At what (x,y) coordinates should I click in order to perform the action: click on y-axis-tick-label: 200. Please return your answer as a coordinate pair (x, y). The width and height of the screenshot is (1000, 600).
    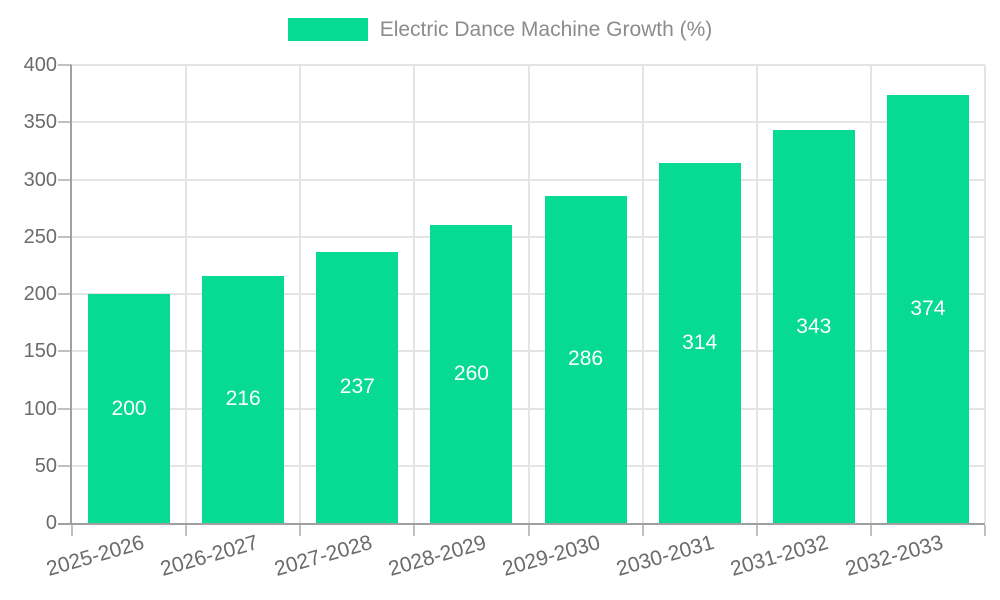
    Looking at the image, I should click on (40, 294).